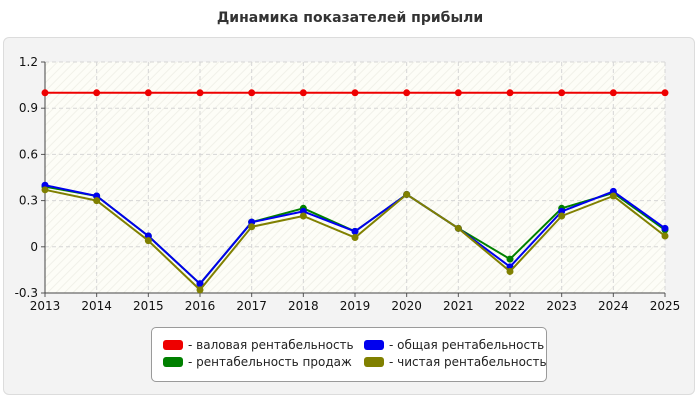 The image size is (700, 400). What do you see at coordinates (270, 362) in the screenshot?
I see `legend-label: - рентабельность продаж` at bounding box center [270, 362].